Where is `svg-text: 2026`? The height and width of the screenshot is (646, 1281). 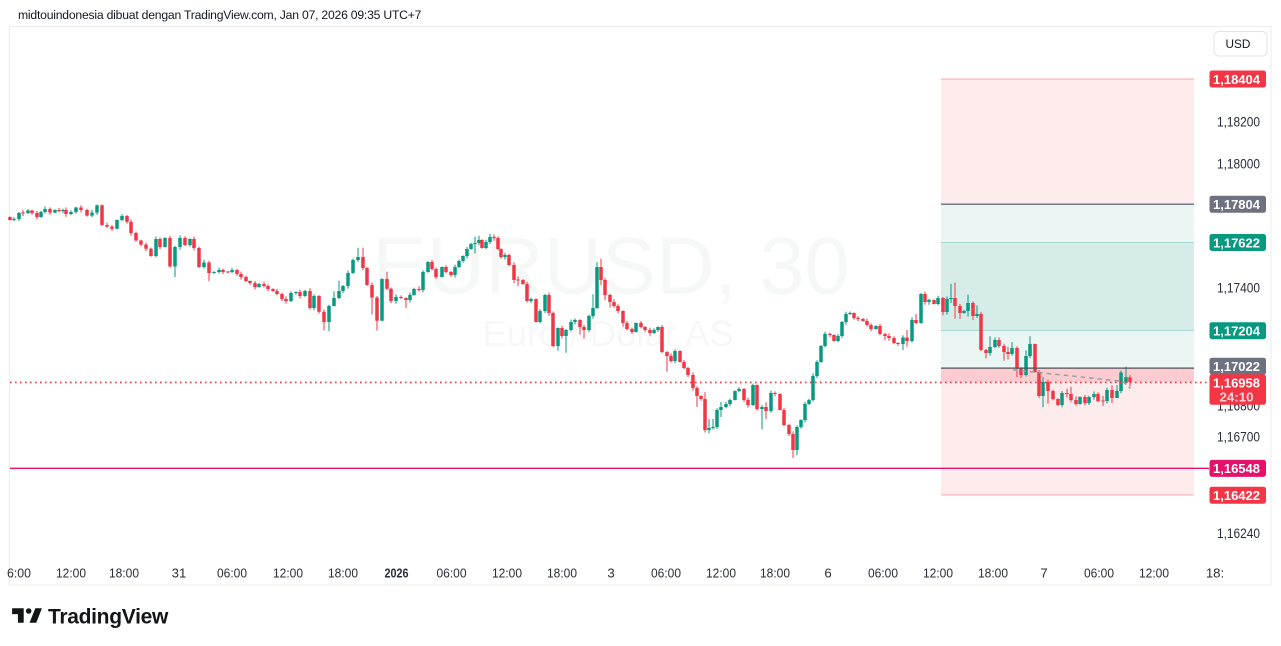
svg-text: 2026 is located at coordinates (397, 573).